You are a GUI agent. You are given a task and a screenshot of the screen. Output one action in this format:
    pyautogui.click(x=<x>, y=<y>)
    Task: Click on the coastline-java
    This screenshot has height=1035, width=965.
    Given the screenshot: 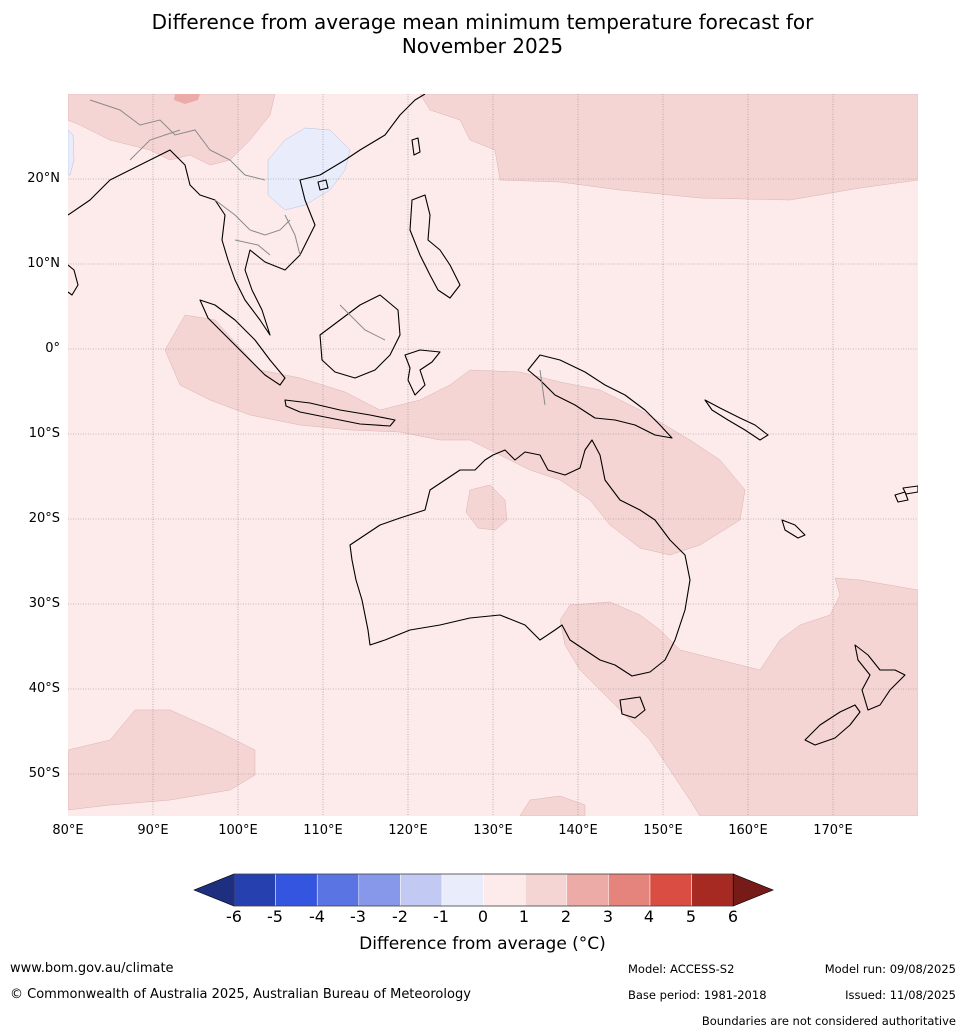 What is the action you would take?
    pyautogui.click(x=340, y=413)
    